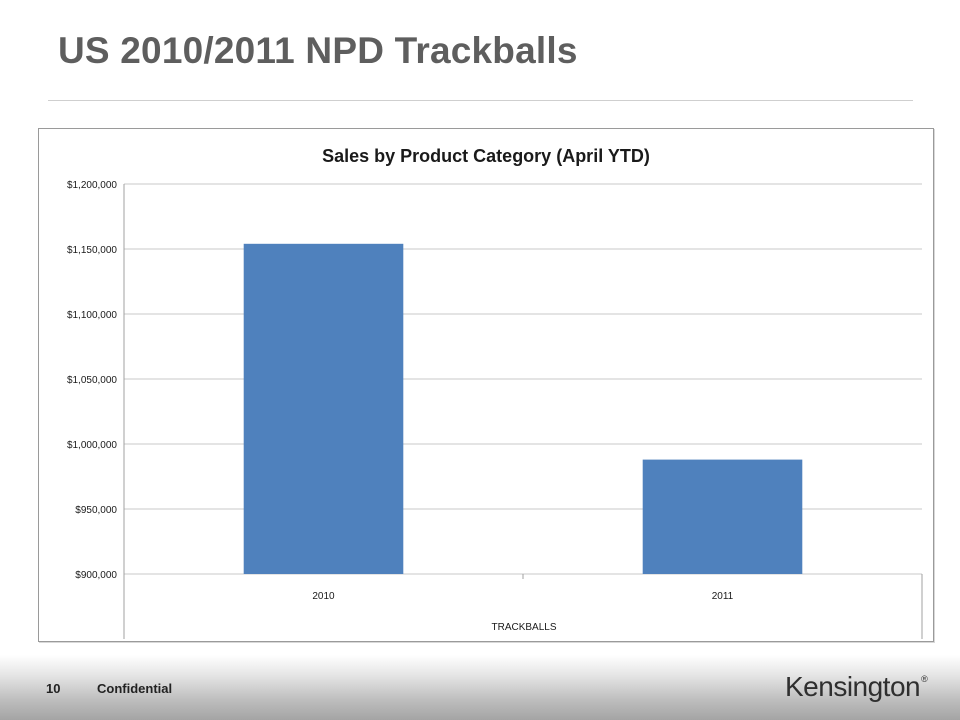  I want to click on bar-2011, so click(722, 516).